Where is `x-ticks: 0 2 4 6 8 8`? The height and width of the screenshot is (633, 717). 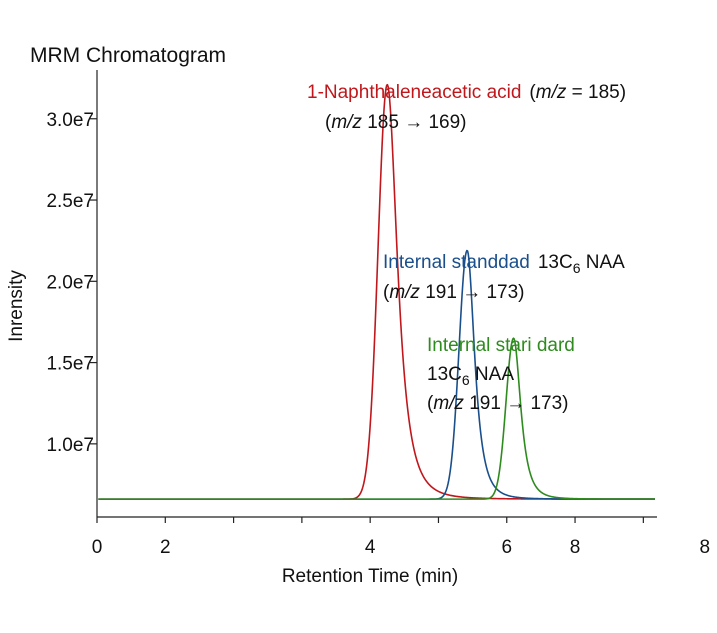 x-ticks: 0 2 4 6 8 8 is located at coordinates (401, 537).